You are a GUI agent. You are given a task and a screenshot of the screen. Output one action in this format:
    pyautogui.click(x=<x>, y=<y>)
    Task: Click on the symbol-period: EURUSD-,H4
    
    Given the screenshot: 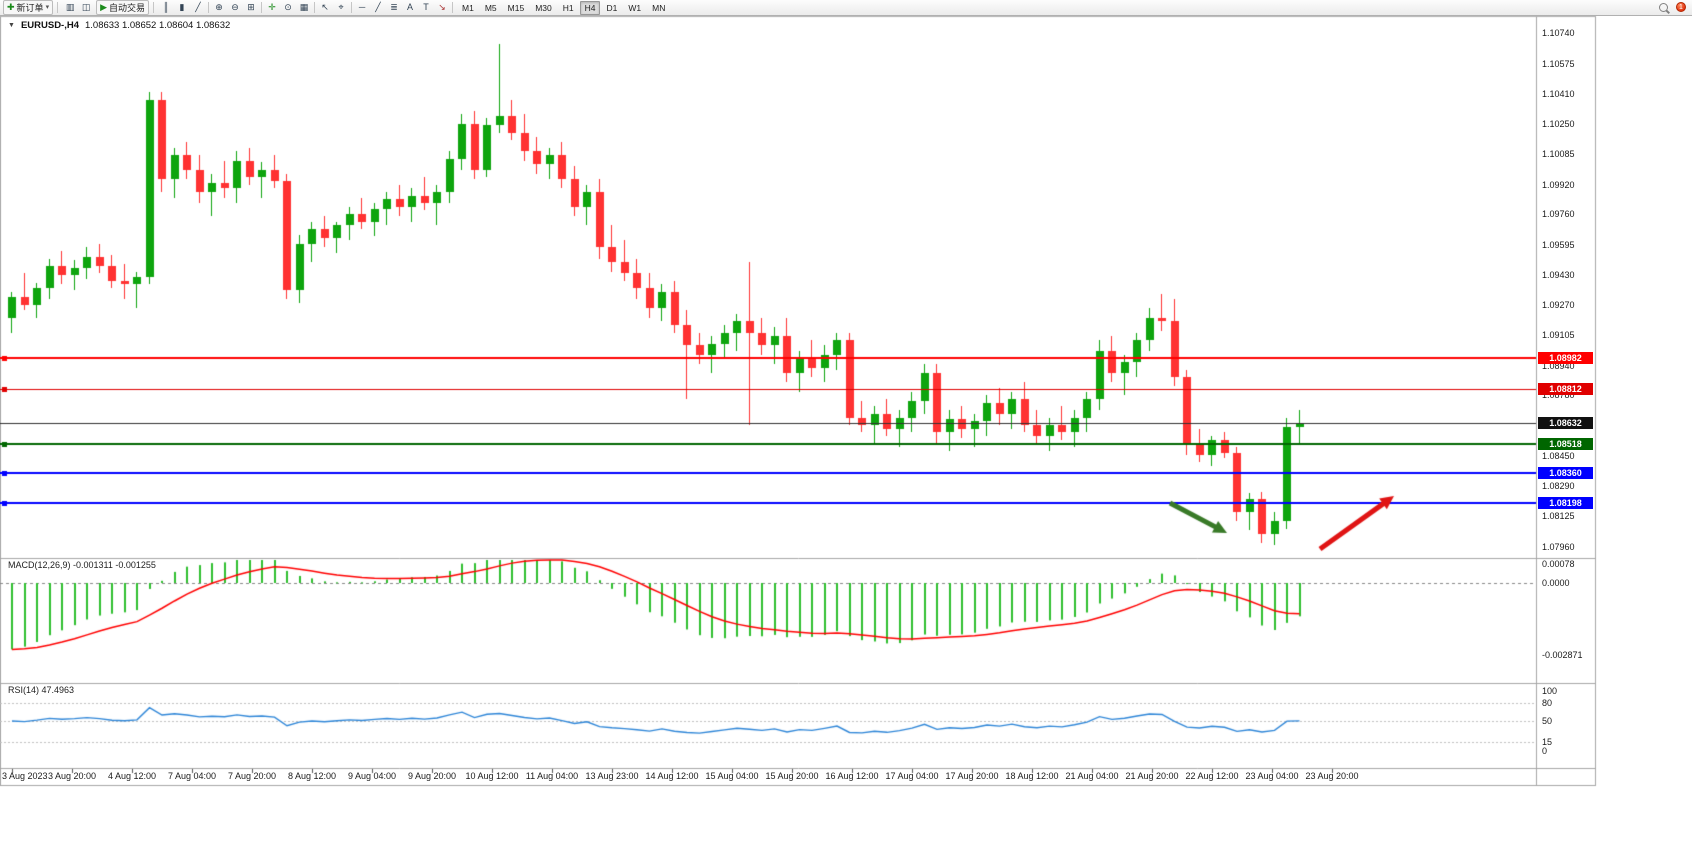 What is the action you would take?
    pyautogui.click(x=49, y=25)
    